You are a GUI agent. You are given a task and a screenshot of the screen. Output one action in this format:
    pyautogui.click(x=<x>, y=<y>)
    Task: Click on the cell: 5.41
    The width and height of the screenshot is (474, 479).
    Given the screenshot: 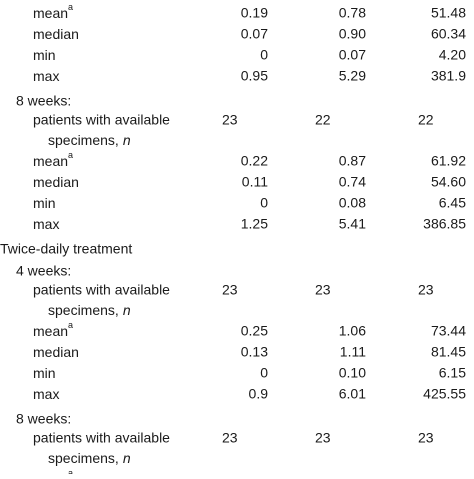 What is the action you would take?
    pyautogui.click(x=352, y=224)
    